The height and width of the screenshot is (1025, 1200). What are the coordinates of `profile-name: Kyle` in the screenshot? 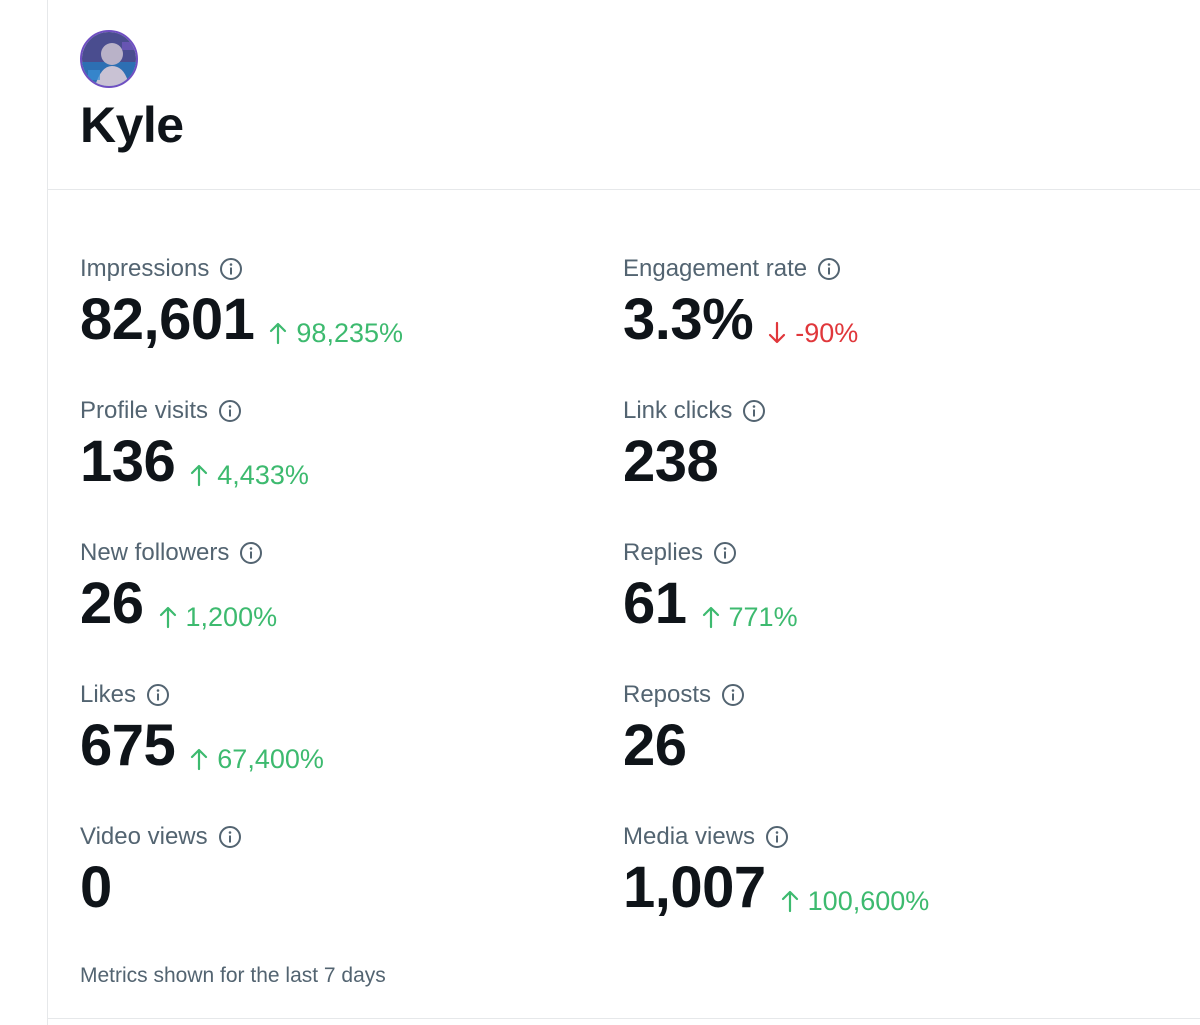 It's located at (132, 125).